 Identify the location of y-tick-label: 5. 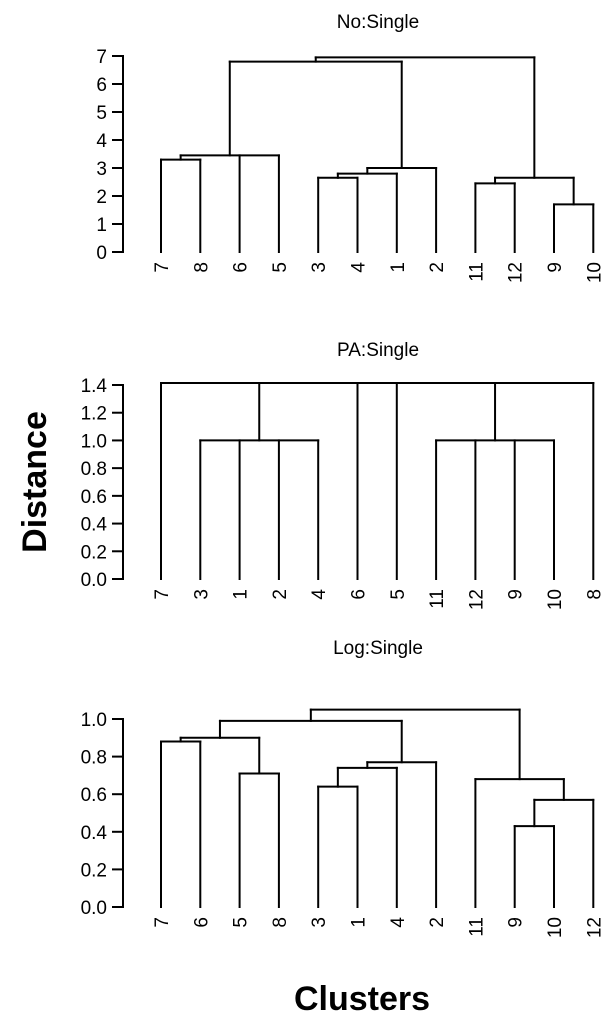
(101, 113).